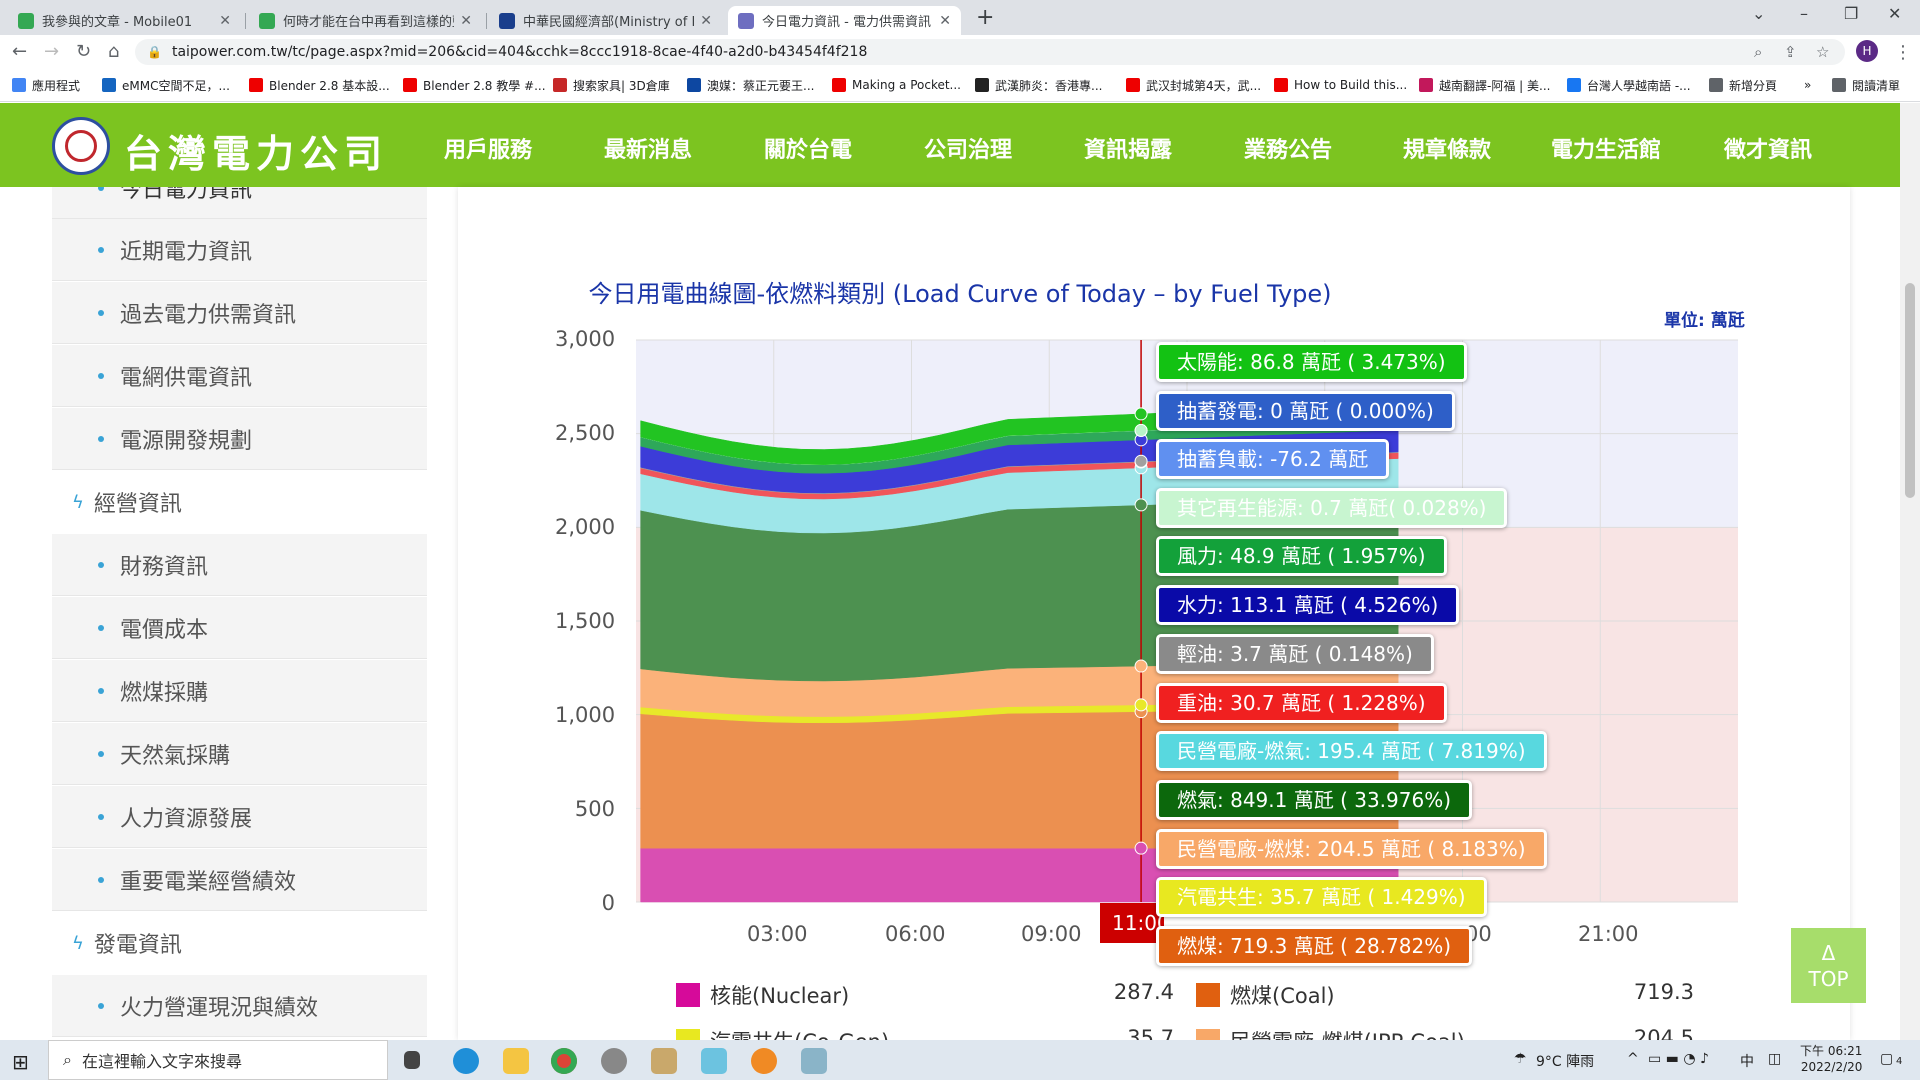  Describe the element at coordinates (20, 1062) in the screenshot. I see `windows-start-icon: ⊞` at that location.